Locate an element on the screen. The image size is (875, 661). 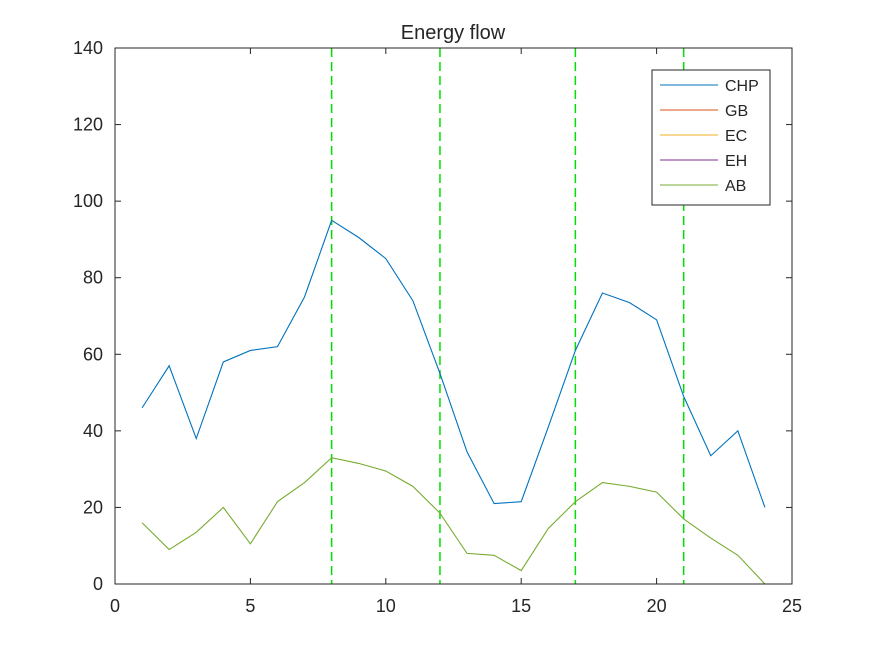
y-tick-label: 120 is located at coordinates (88, 125).